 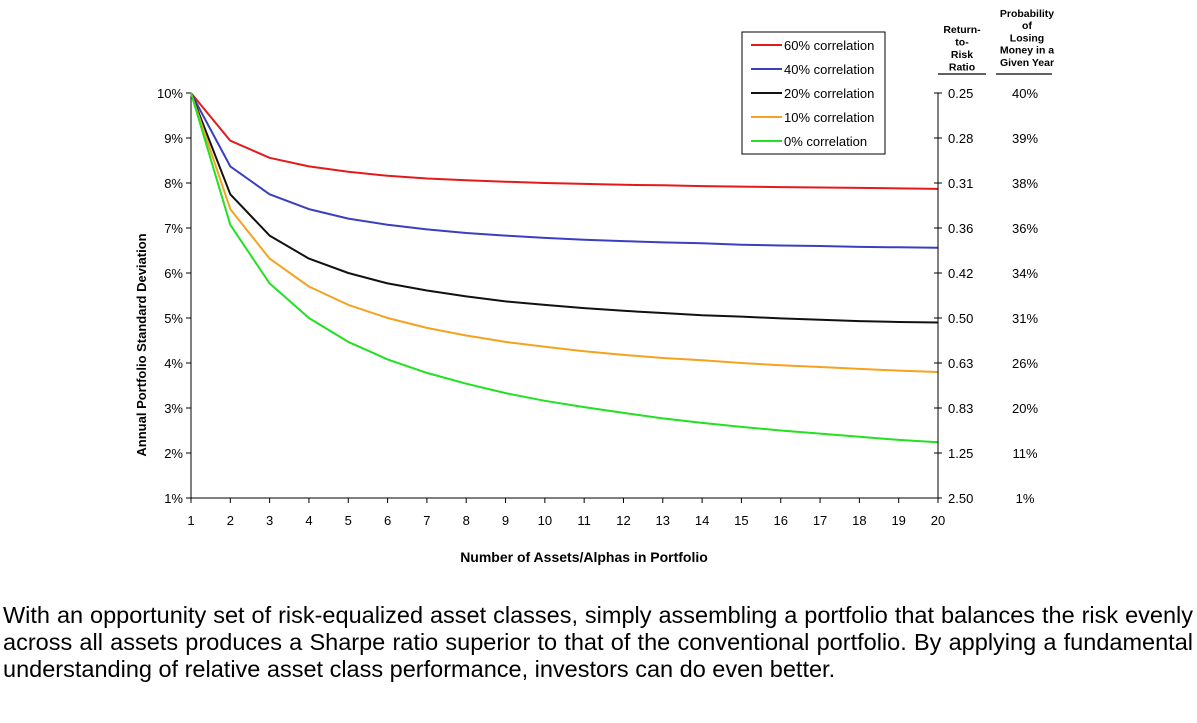 I want to click on legend-label: 10% correlation, so click(x=829, y=117).